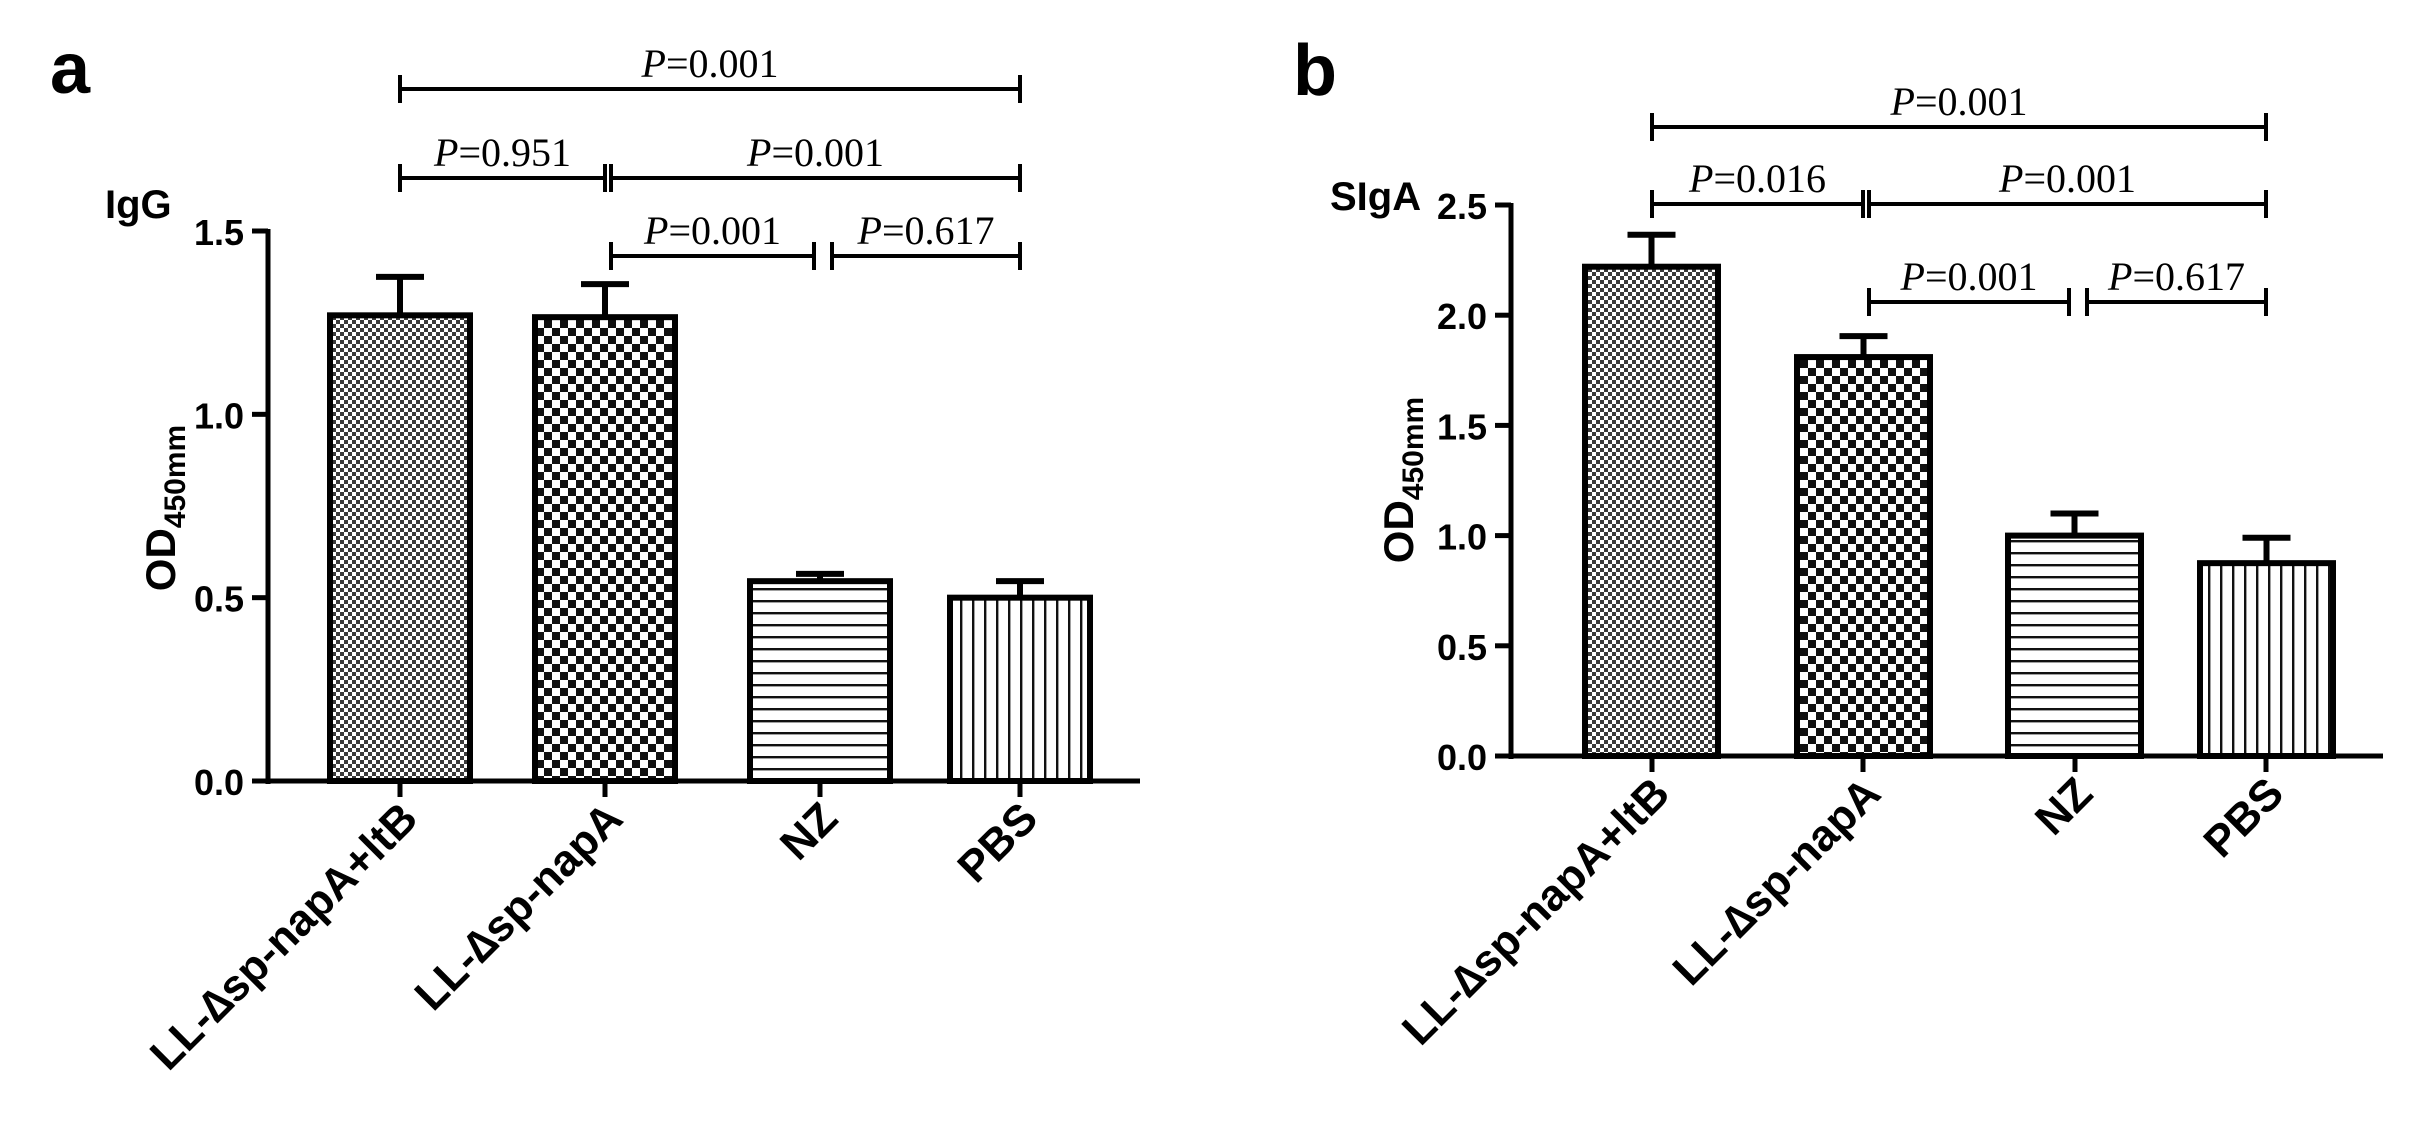 The width and height of the screenshot is (2410, 1138). I want to click on chart-title: IgG, so click(138, 205).